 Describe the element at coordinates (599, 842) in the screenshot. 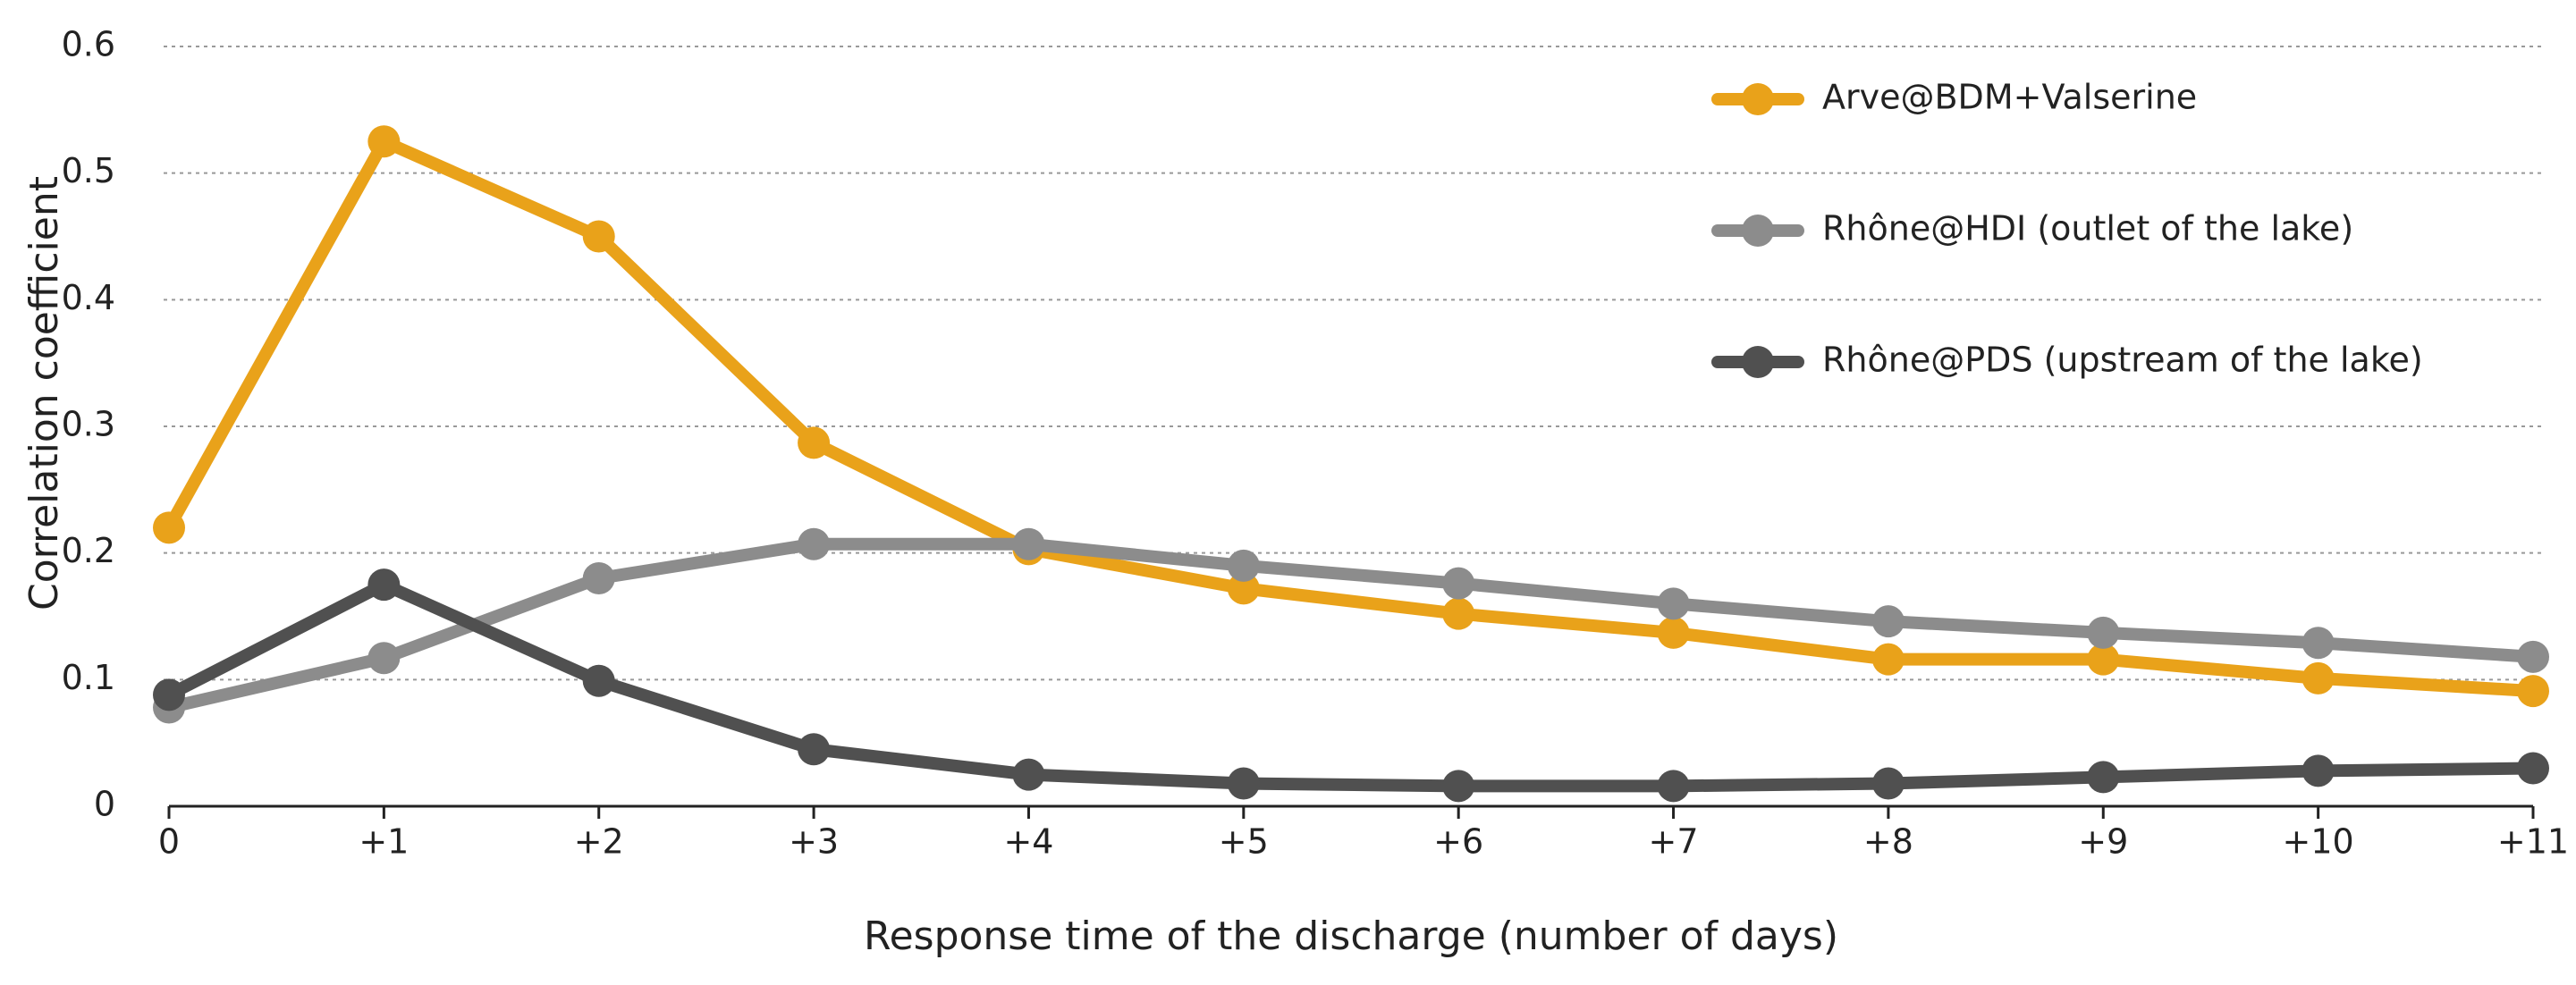

I see `x-tick-label: +2` at that location.